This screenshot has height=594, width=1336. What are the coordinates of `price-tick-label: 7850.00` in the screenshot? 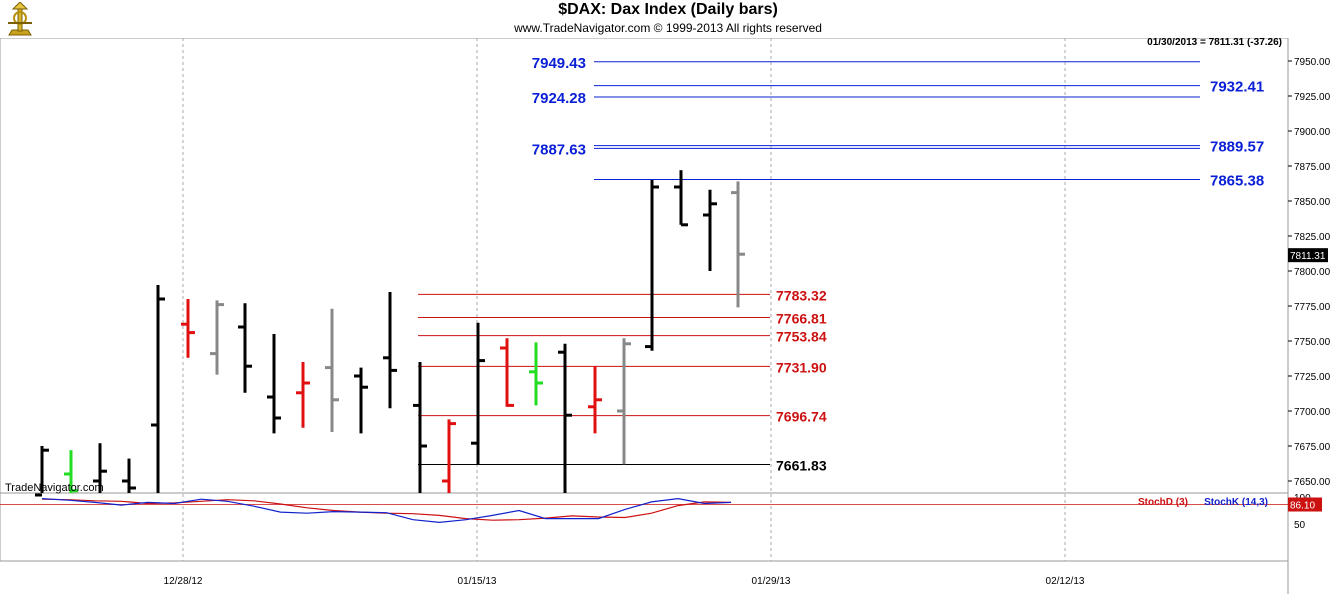 It's located at (1312, 202).